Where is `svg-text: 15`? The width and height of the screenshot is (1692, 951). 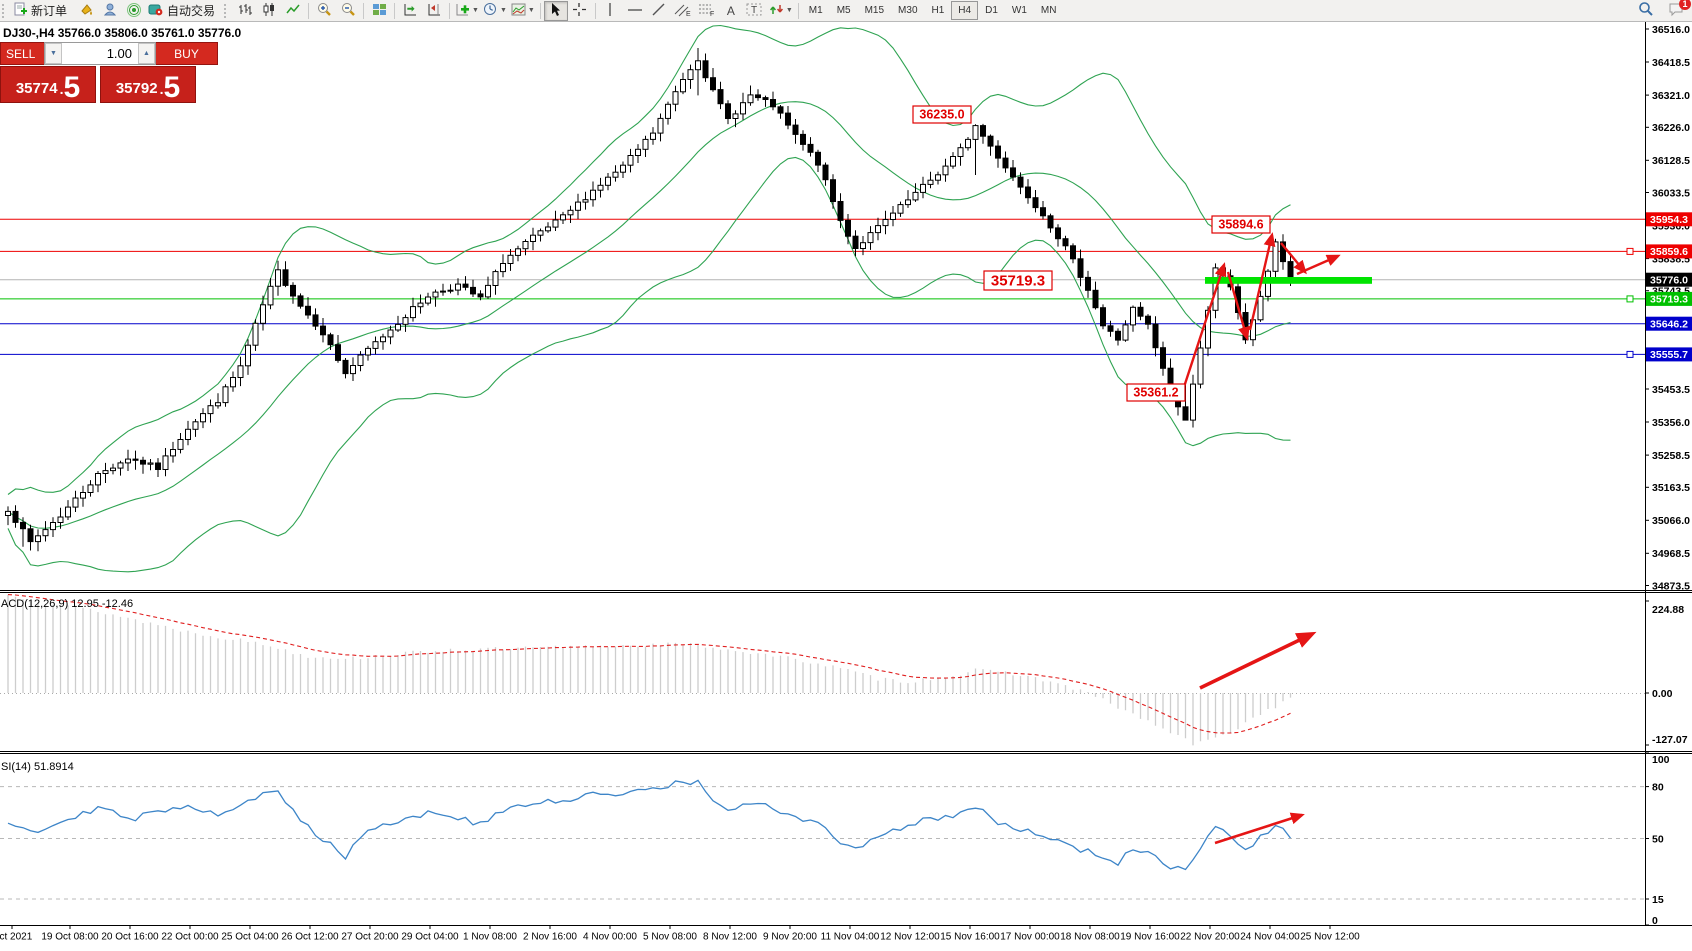 svg-text: 15 is located at coordinates (1658, 900).